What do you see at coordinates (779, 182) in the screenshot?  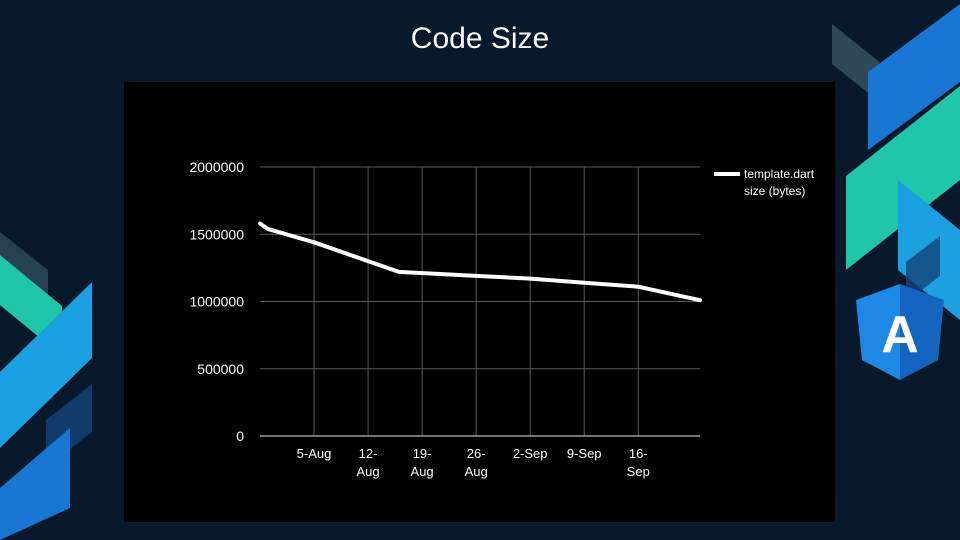 I see `legend-label: template.dart size (bytes)` at bounding box center [779, 182].